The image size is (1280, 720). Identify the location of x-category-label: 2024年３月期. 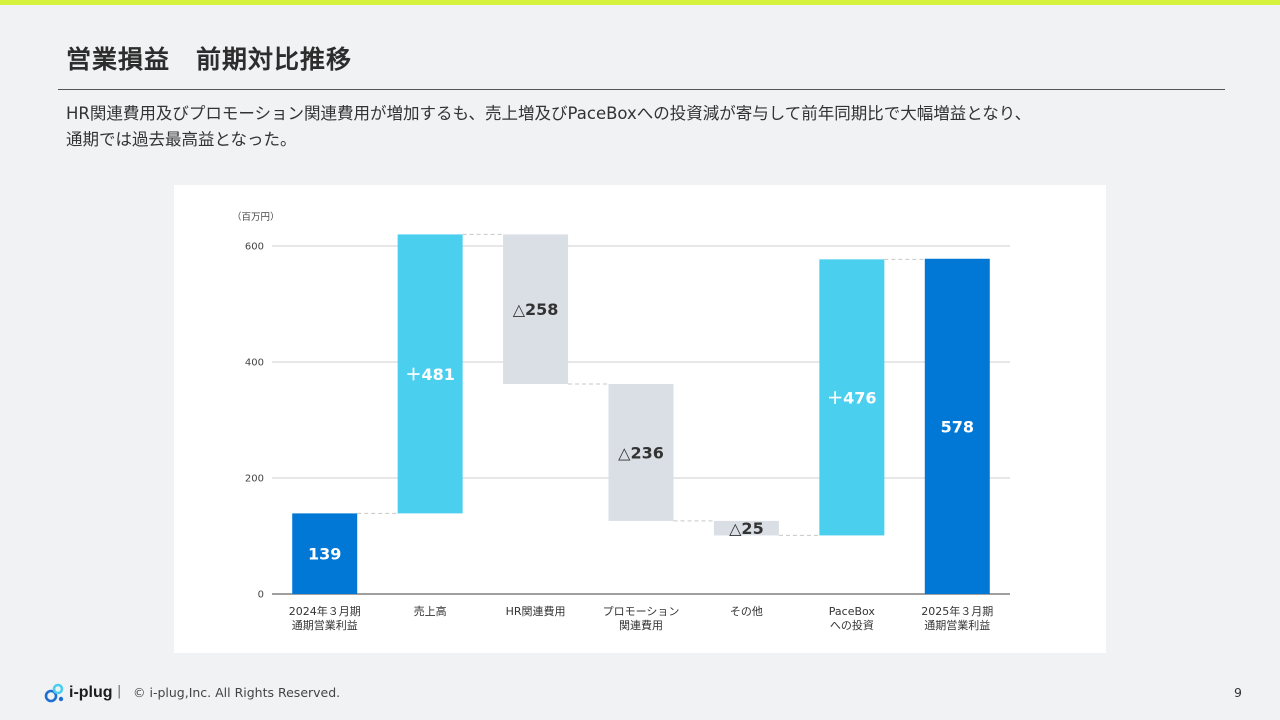
(325, 611).